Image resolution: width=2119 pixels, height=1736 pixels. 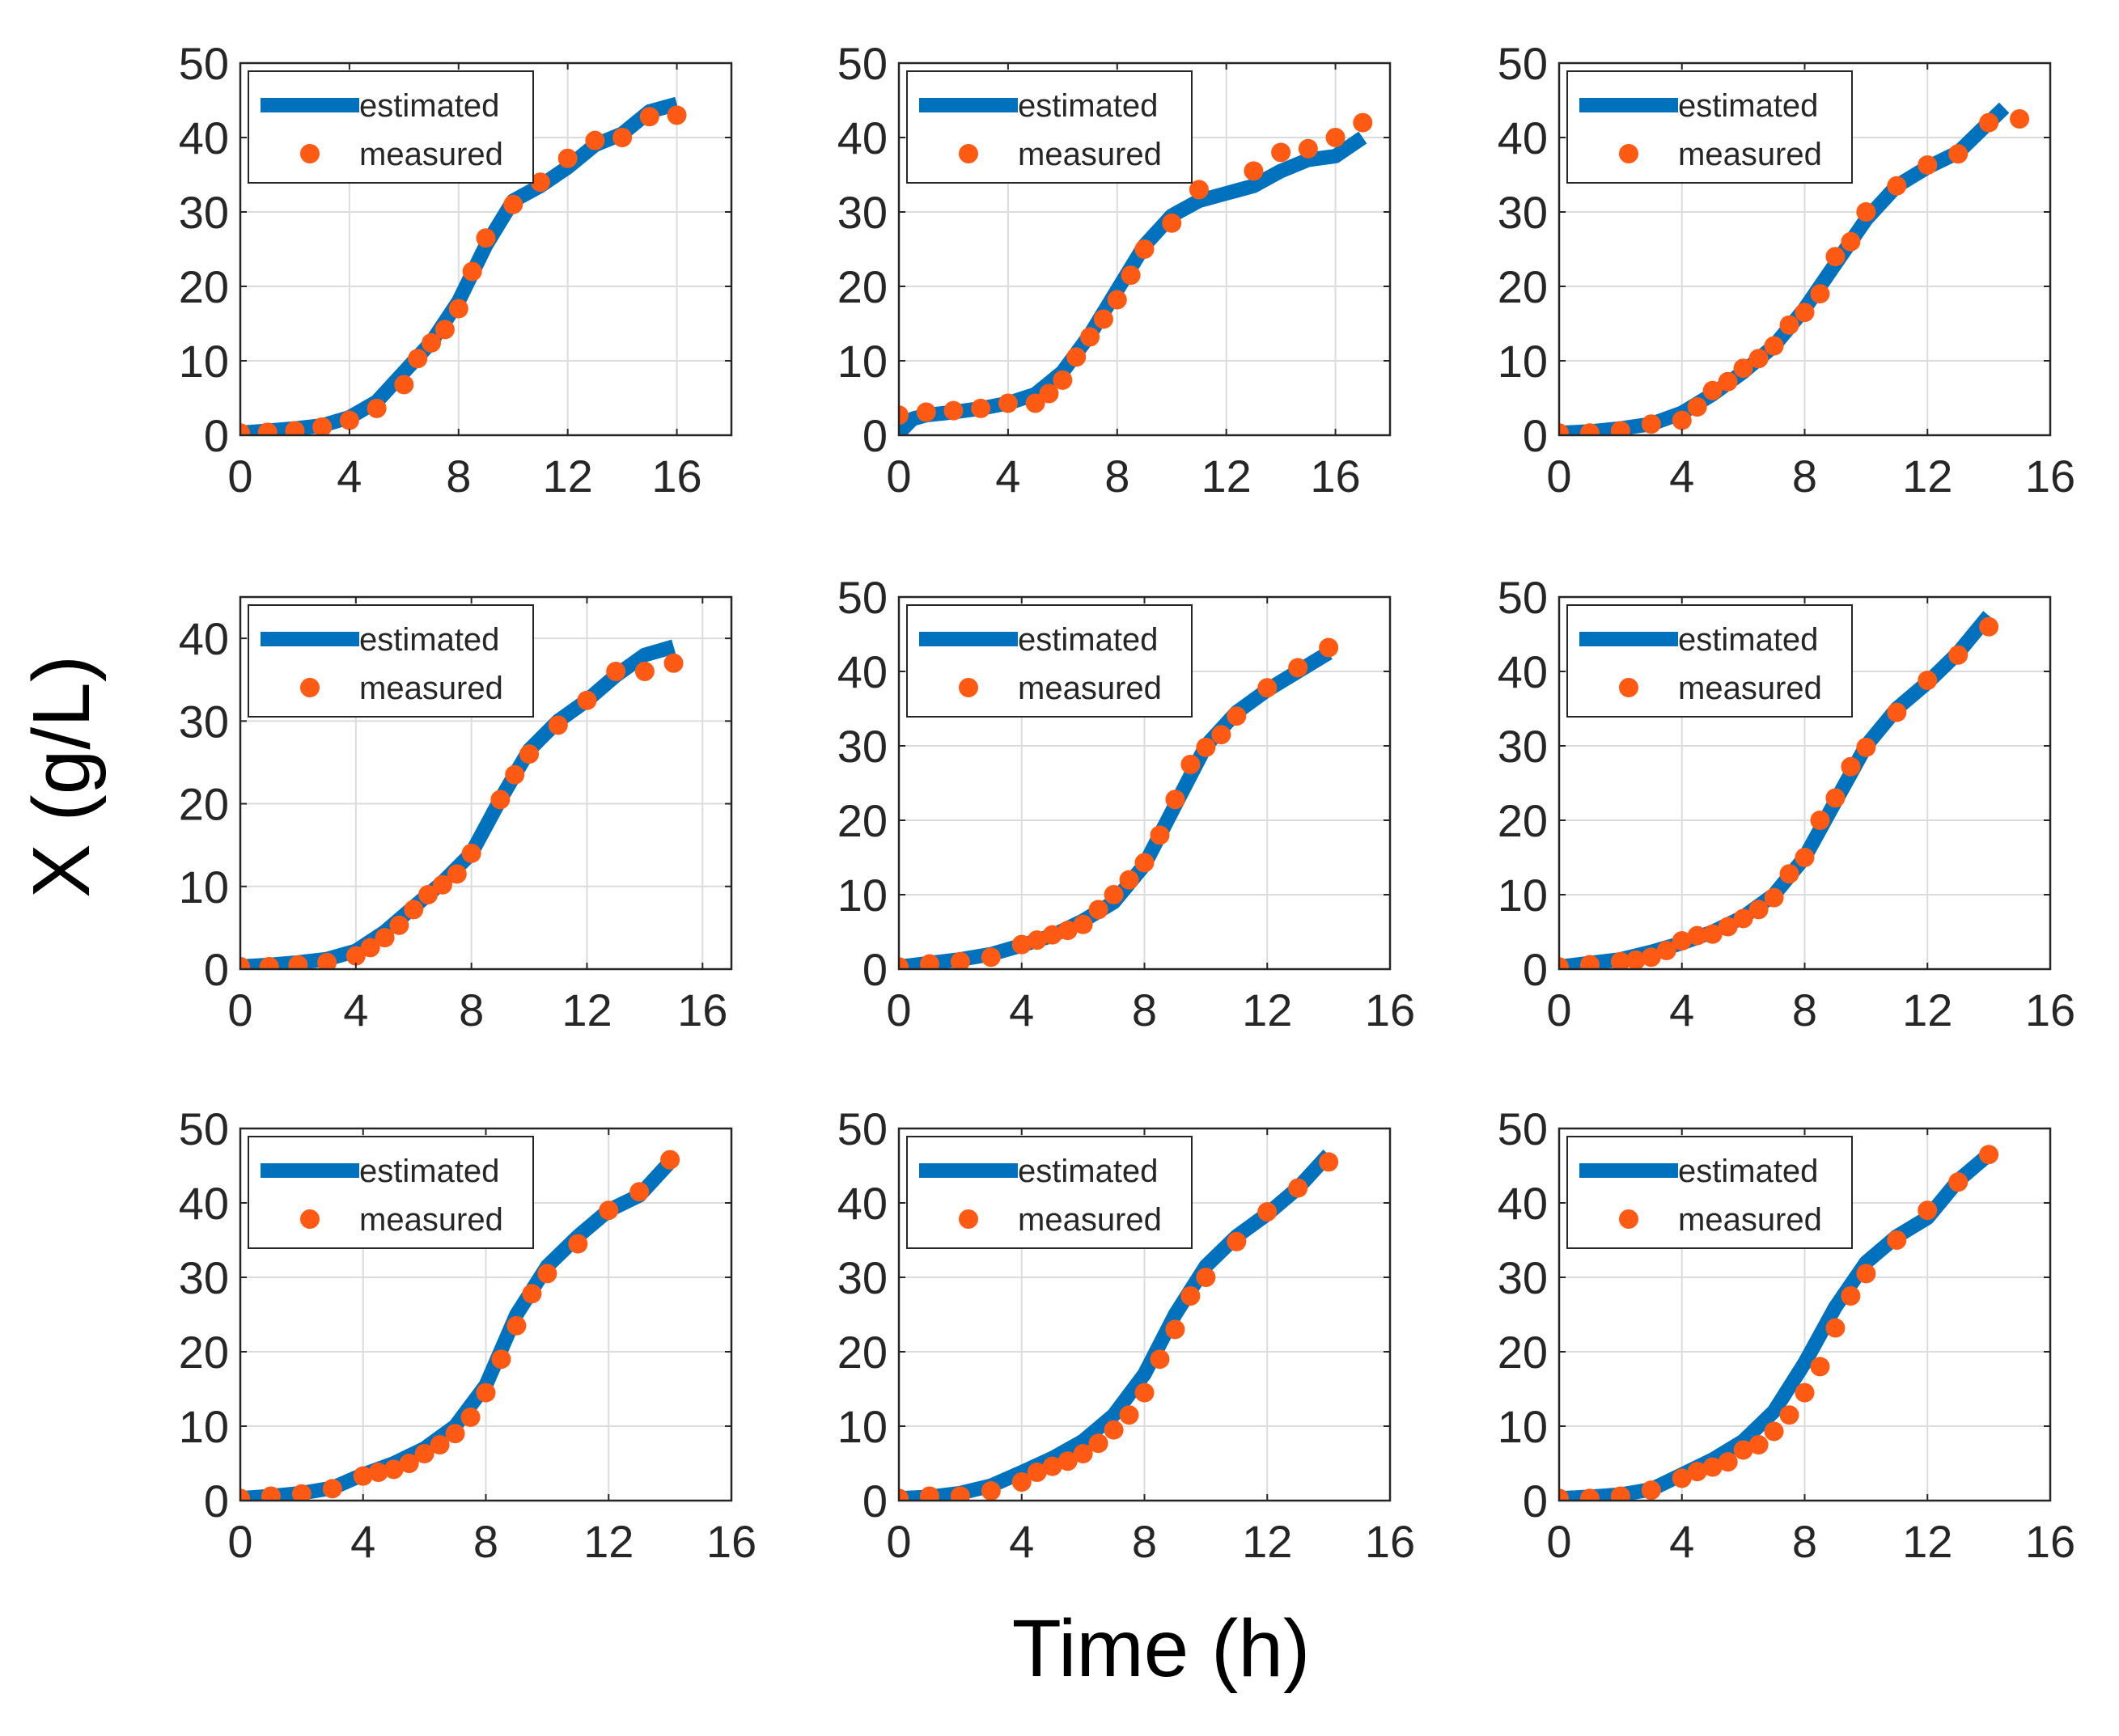 What do you see at coordinates (1779, 790) in the screenshot?
I see `plot-data` at bounding box center [1779, 790].